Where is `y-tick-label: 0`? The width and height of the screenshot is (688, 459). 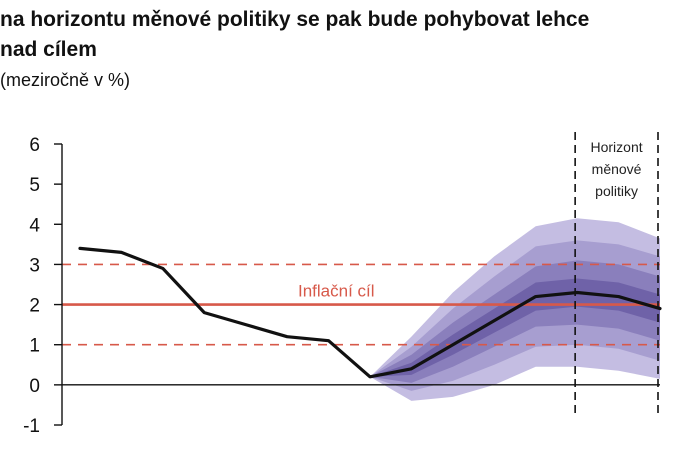 y-tick-label: 0 is located at coordinates (34, 386).